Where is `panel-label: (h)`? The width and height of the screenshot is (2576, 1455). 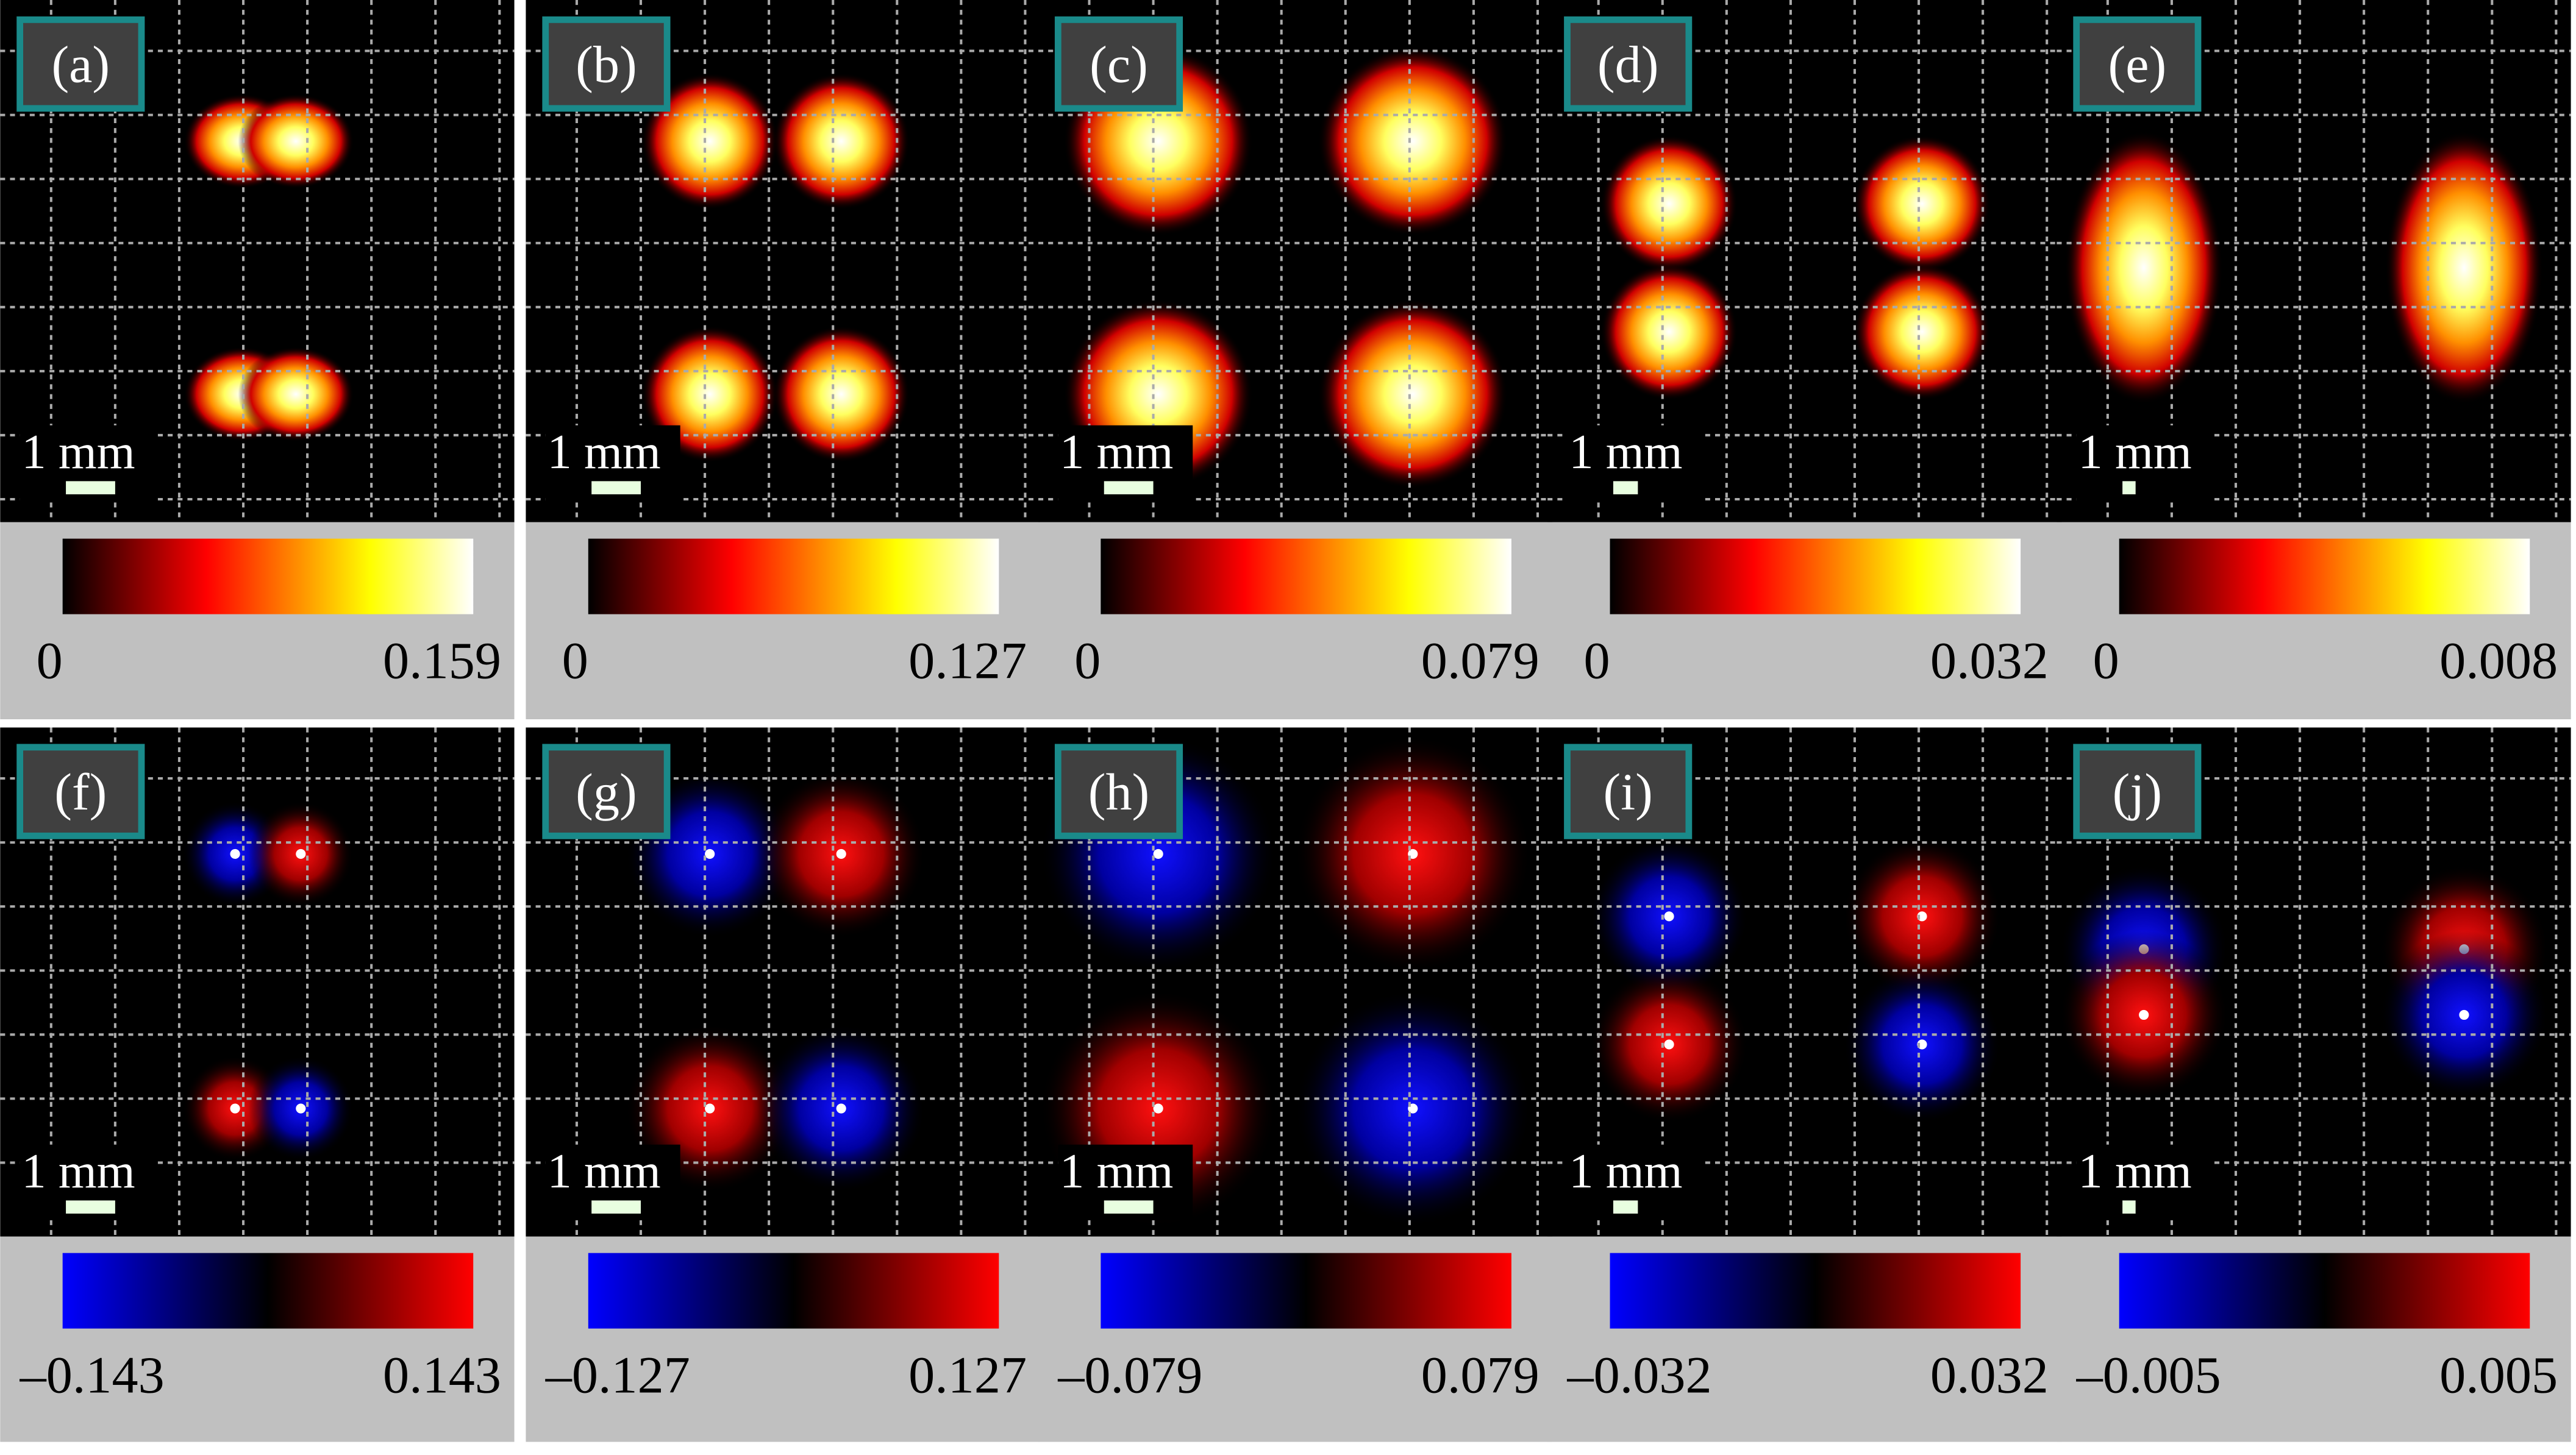 panel-label: (h) is located at coordinates (1119, 792).